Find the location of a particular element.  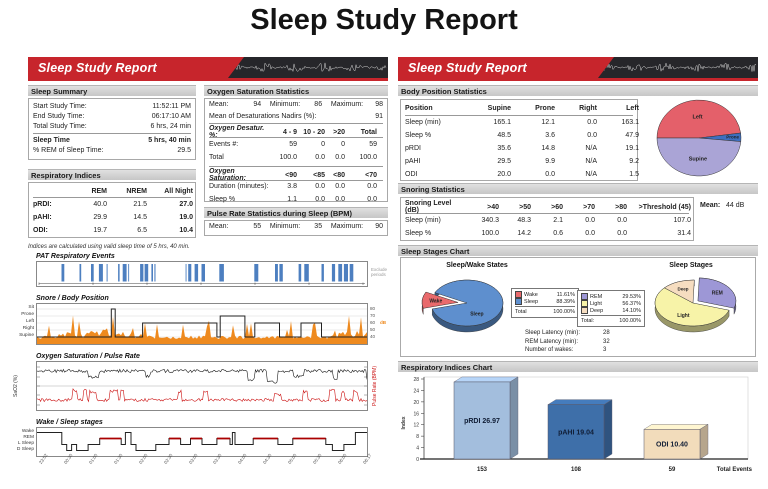

hypnogram-chart is located at coordinates (202, 442).